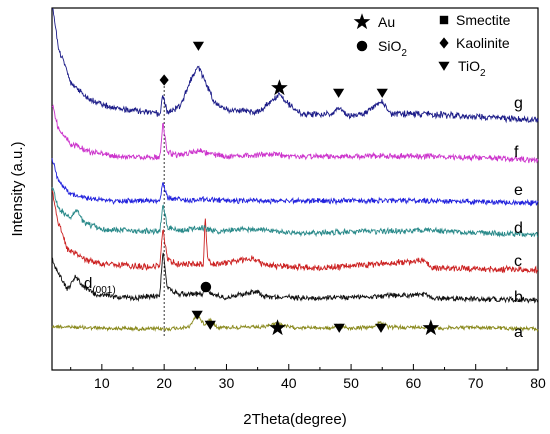 The height and width of the screenshot is (434, 550). I want to click on series-a-label: a, so click(518, 332).